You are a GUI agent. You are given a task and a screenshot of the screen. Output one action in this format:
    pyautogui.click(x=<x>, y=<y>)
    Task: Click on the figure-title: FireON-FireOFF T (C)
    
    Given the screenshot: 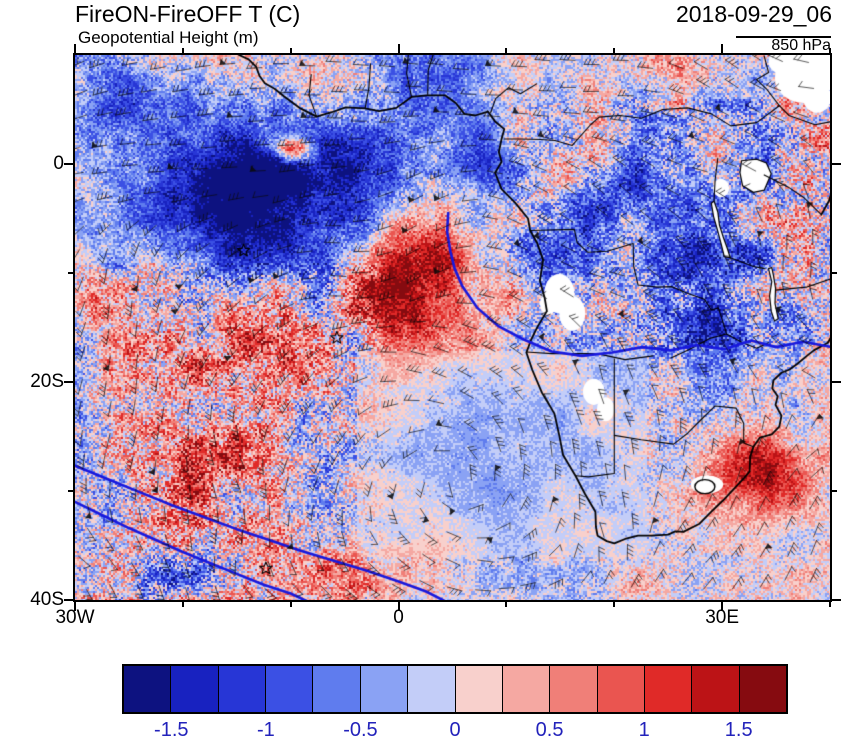 What is the action you would take?
    pyautogui.click(x=188, y=14)
    